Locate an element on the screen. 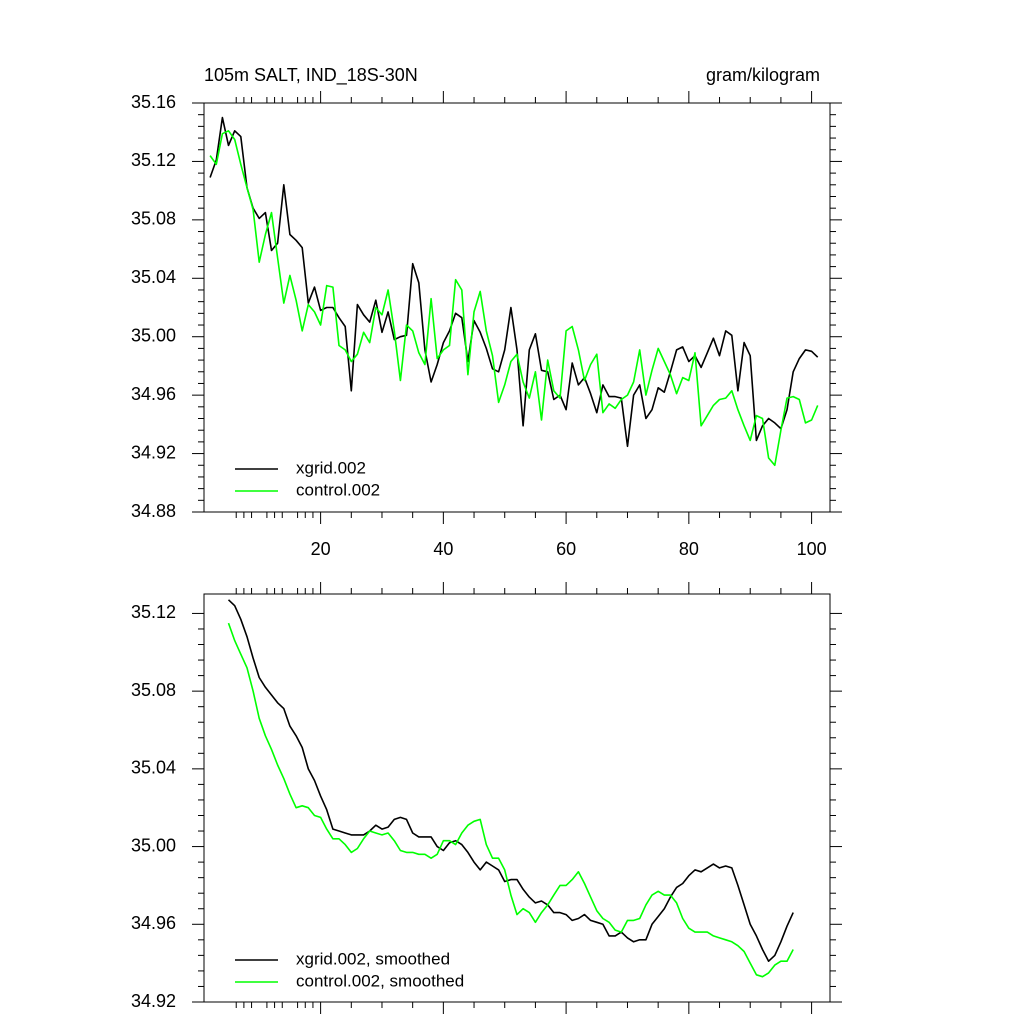 The image size is (1024, 1024). legend-label: control.002 is located at coordinates (338, 489).